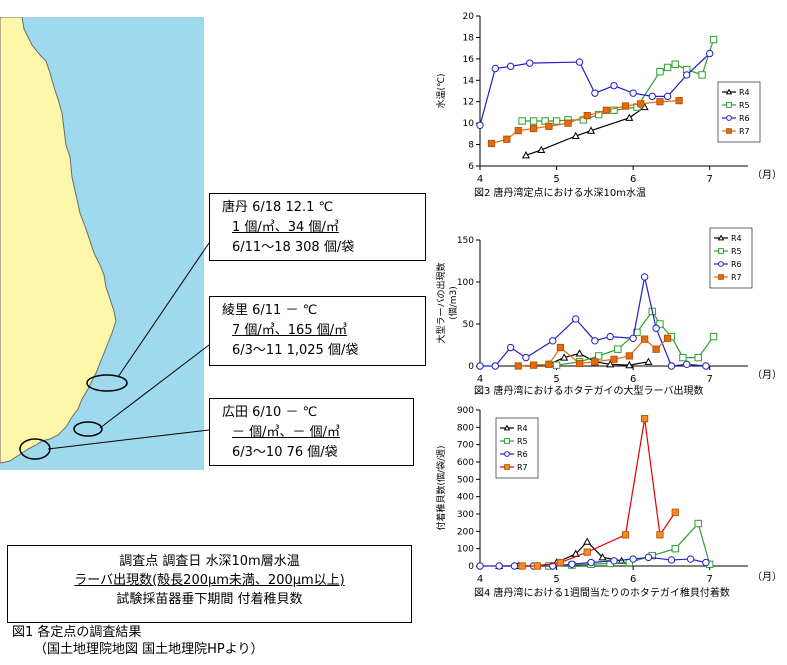 The width and height of the screenshot is (787, 665). I want to click on legend-marker-r5, so click(729, 105).